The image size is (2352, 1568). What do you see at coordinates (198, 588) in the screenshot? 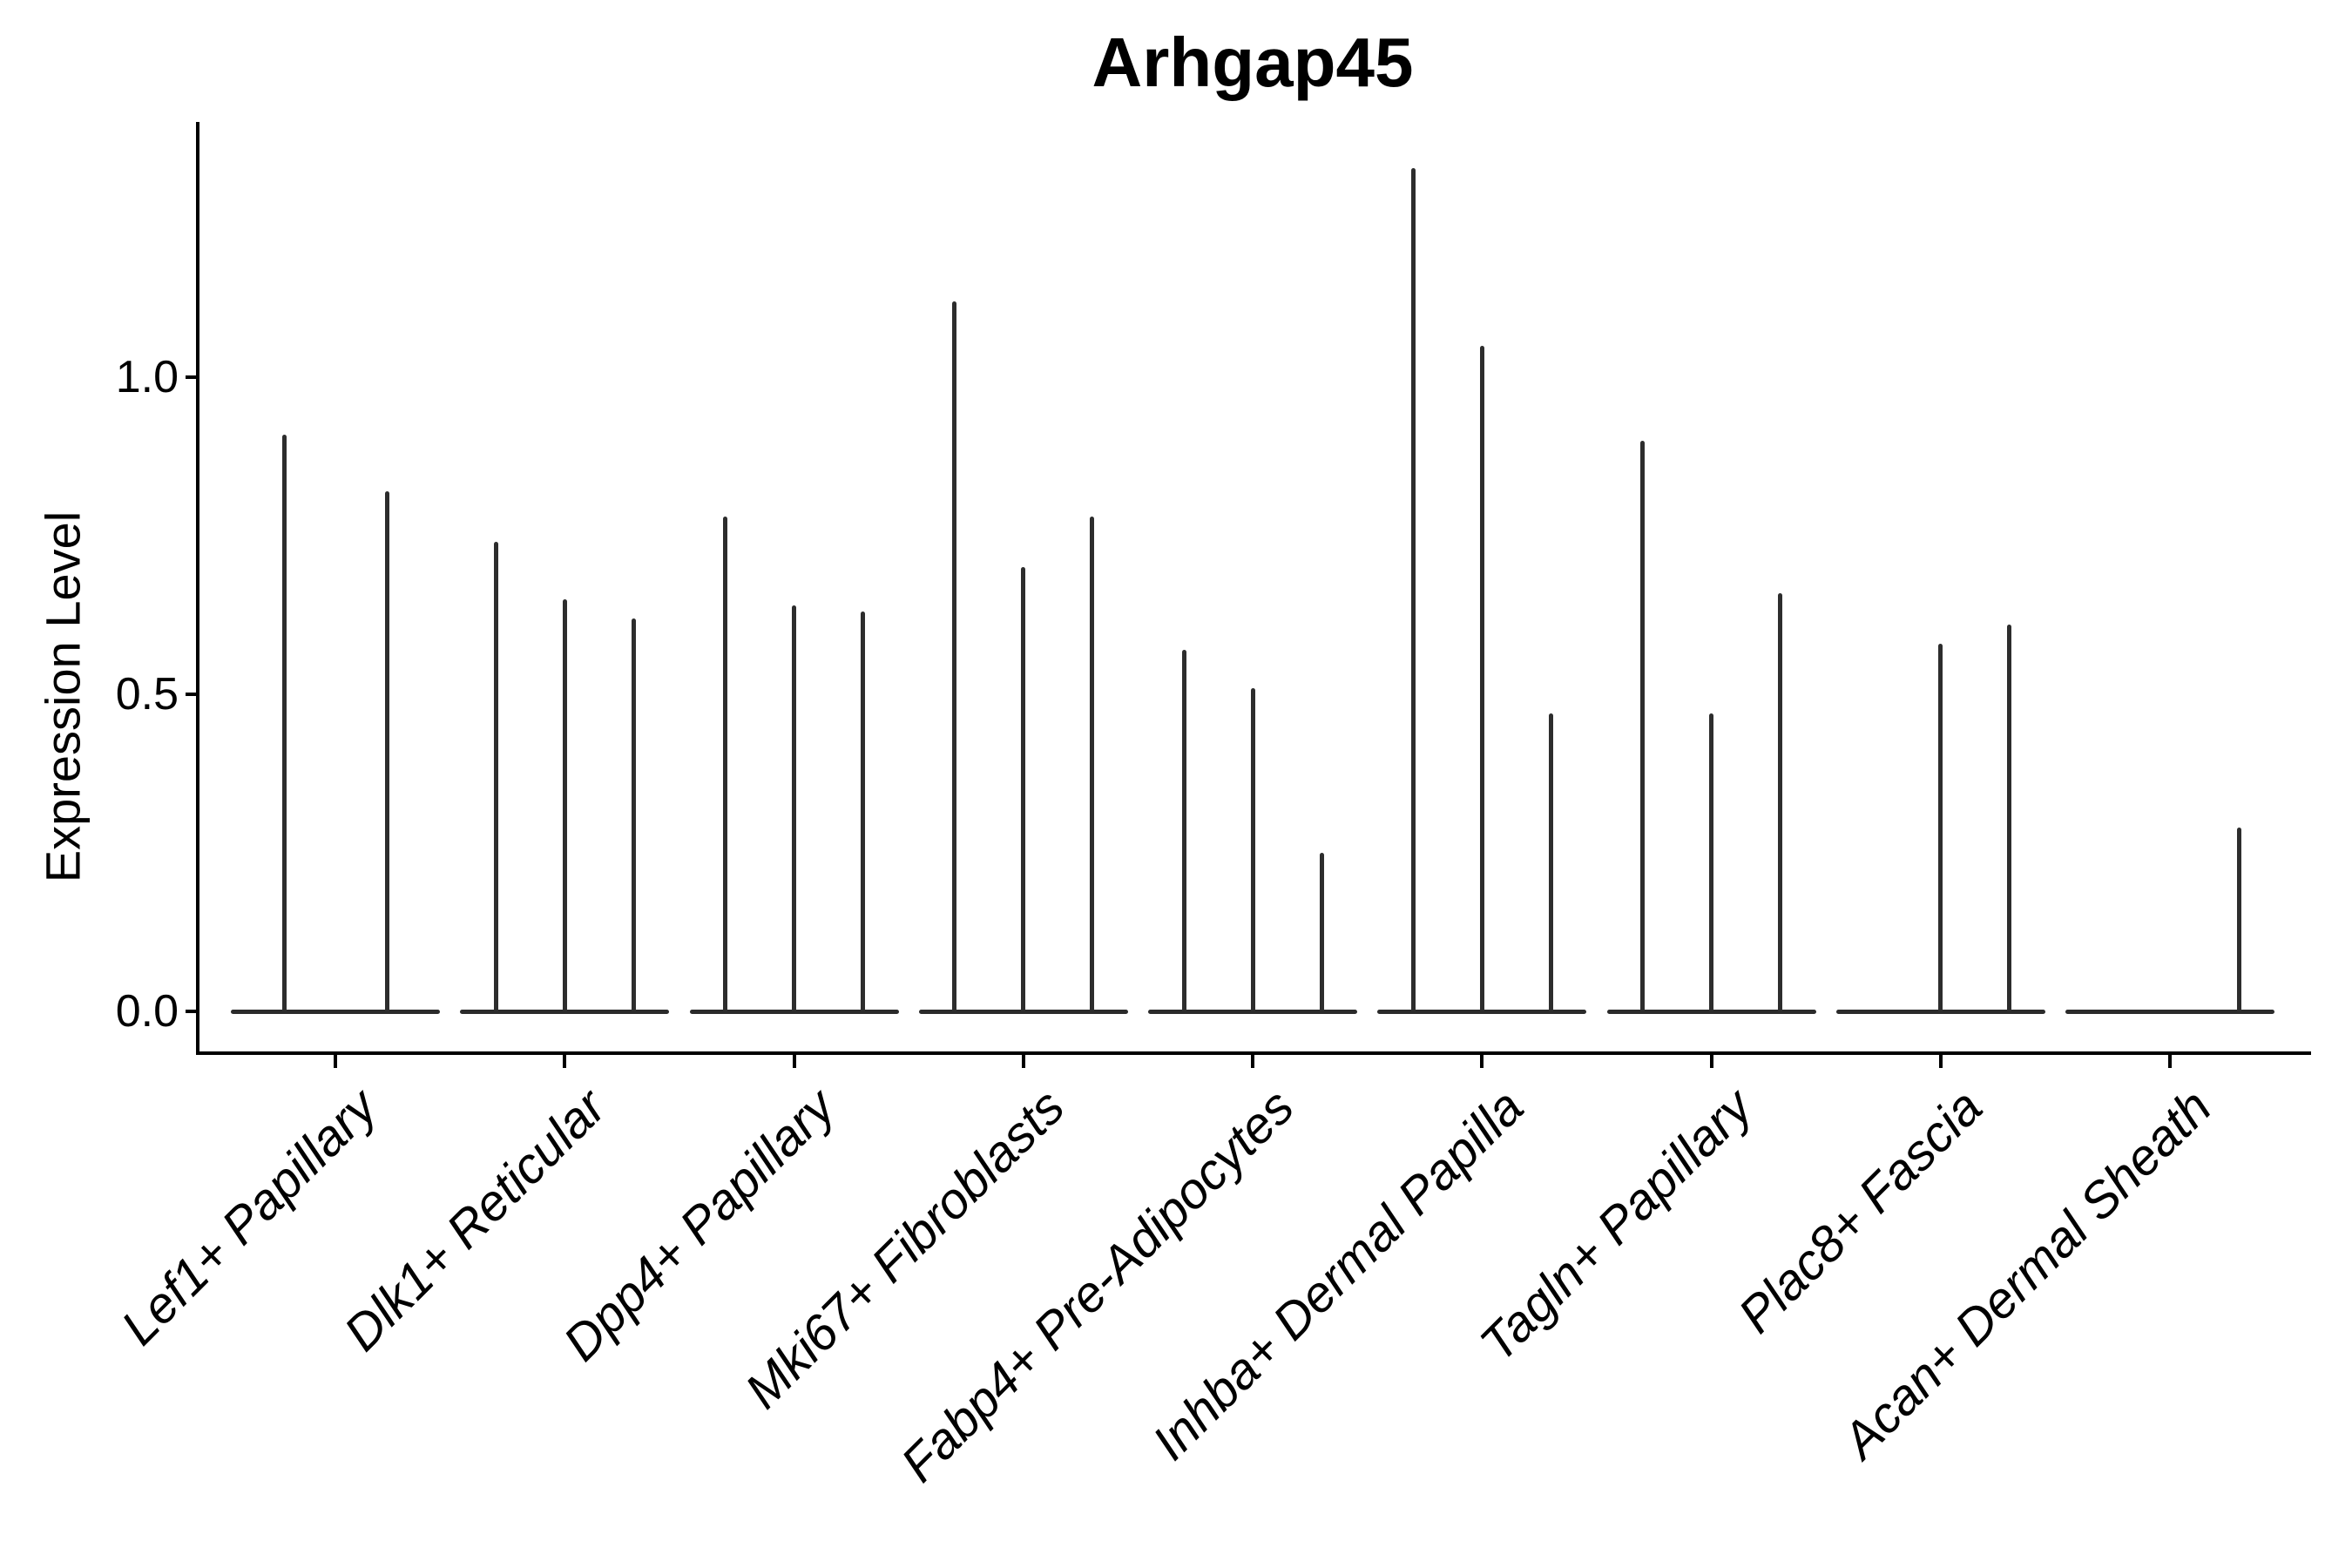
I see `y-axis-spine` at bounding box center [198, 588].